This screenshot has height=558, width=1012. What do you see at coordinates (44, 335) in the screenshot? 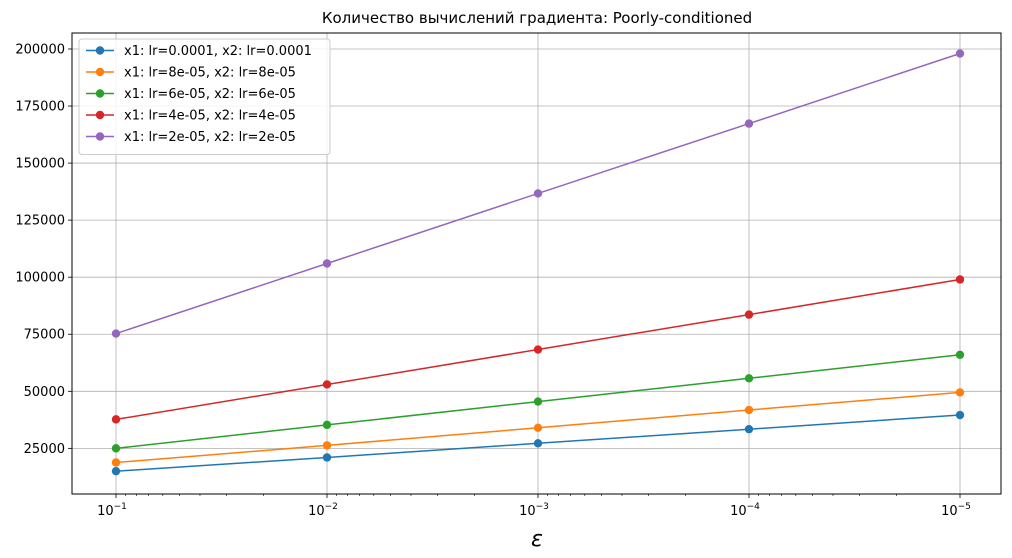
I see `y-tick-label: 75000` at bounding box center [44, 335].